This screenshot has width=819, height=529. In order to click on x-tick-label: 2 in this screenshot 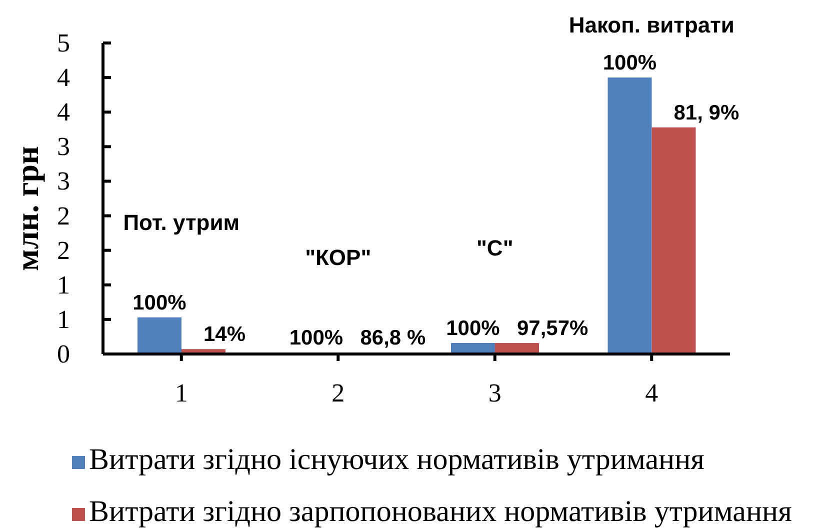, I will do `click(338, 393)`.